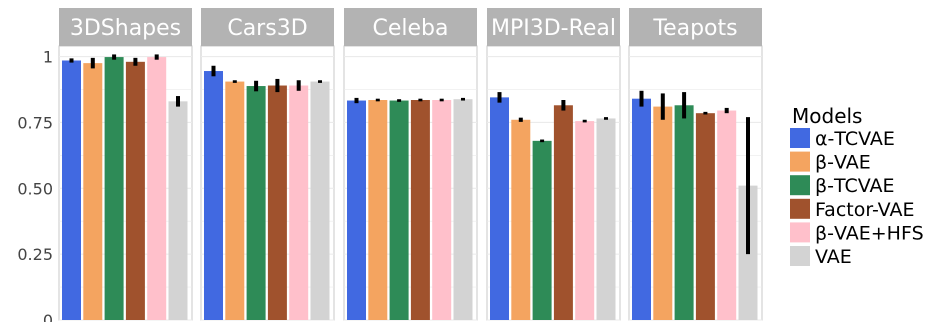 The width and height of the screenshot is (943, 327). I want to click on facet-title: 3DShapes, so click(125, 28).